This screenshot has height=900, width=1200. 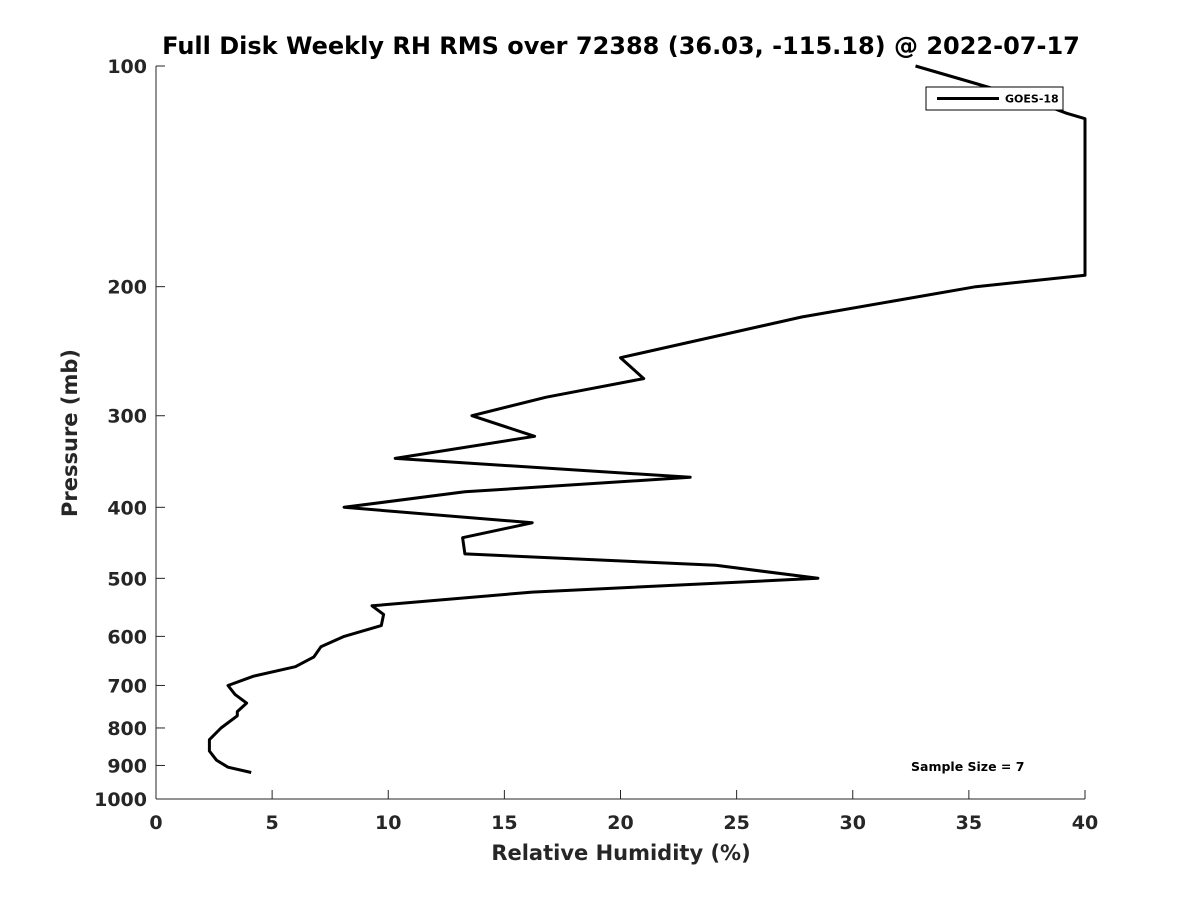 What do you see at coordinates (127, 686) in the screenshot?
I see `y-tick-label: 700` at bounding box center [127, 686].